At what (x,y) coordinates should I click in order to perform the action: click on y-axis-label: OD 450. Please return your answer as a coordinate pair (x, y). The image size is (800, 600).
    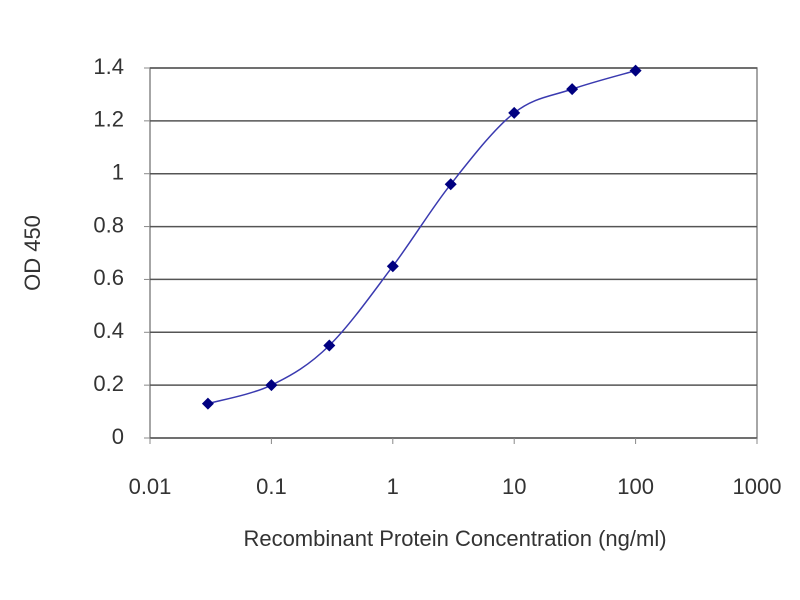
    Looking at the image, I should click on (32, 253).